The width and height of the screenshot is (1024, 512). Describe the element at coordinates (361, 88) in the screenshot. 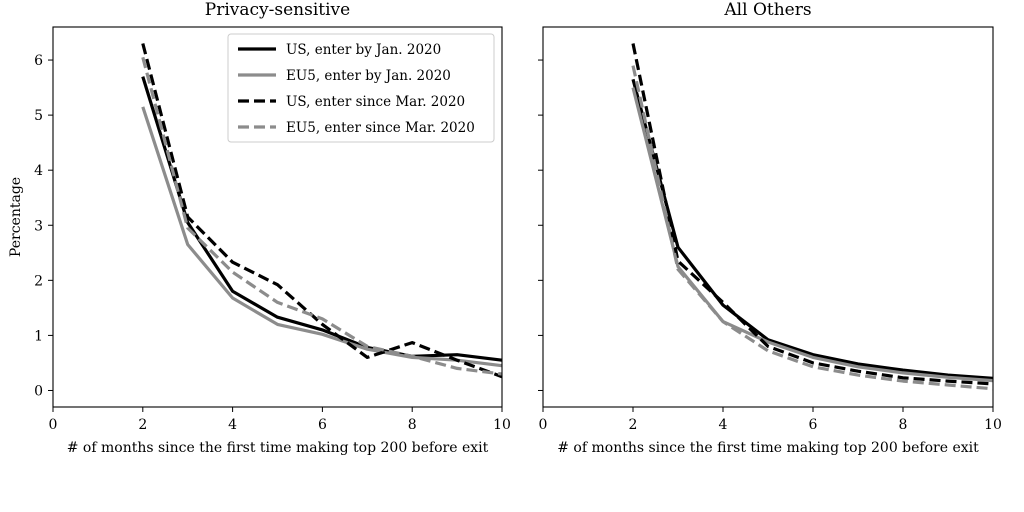

I see `legend-box` at that location.